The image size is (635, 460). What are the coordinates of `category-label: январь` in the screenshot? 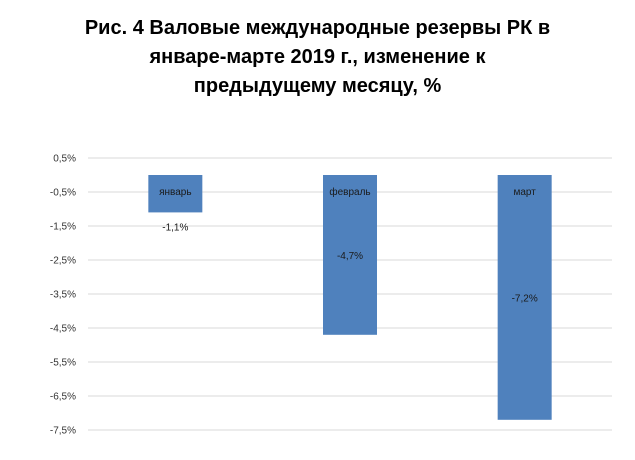 It's located at (175, 192).